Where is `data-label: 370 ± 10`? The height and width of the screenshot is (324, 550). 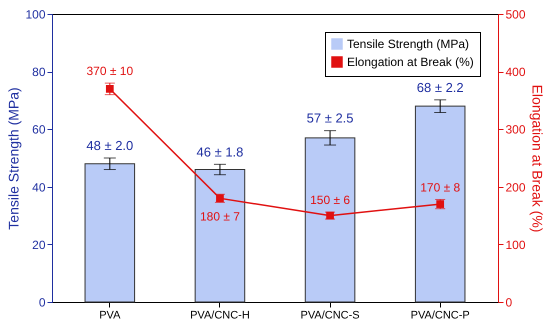 data-label: 370 ± 10 is located at coordinates (110, 71).